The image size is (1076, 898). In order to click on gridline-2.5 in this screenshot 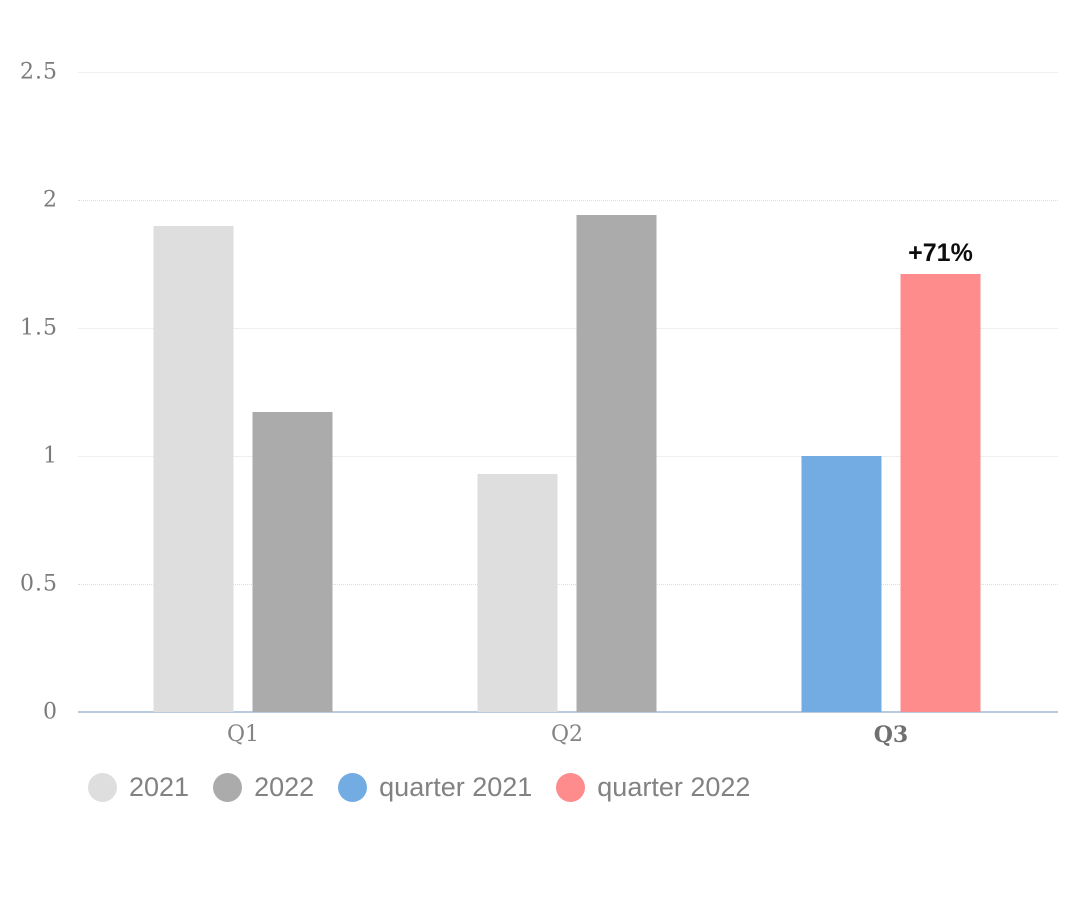, I will do `click(568, 72)`.